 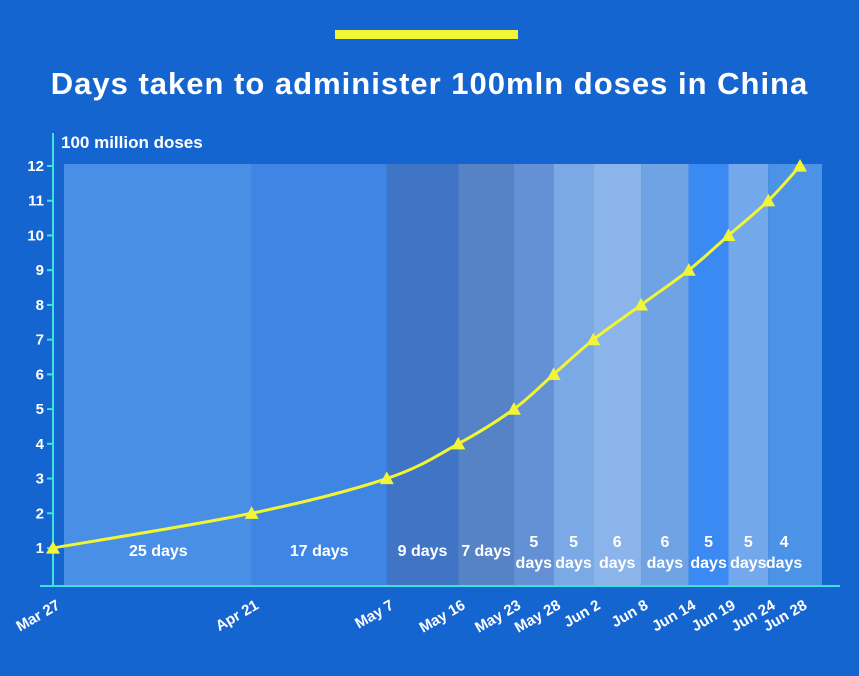 I want to click on x-tick-label: Jun 2, so click(x=582, y=614).